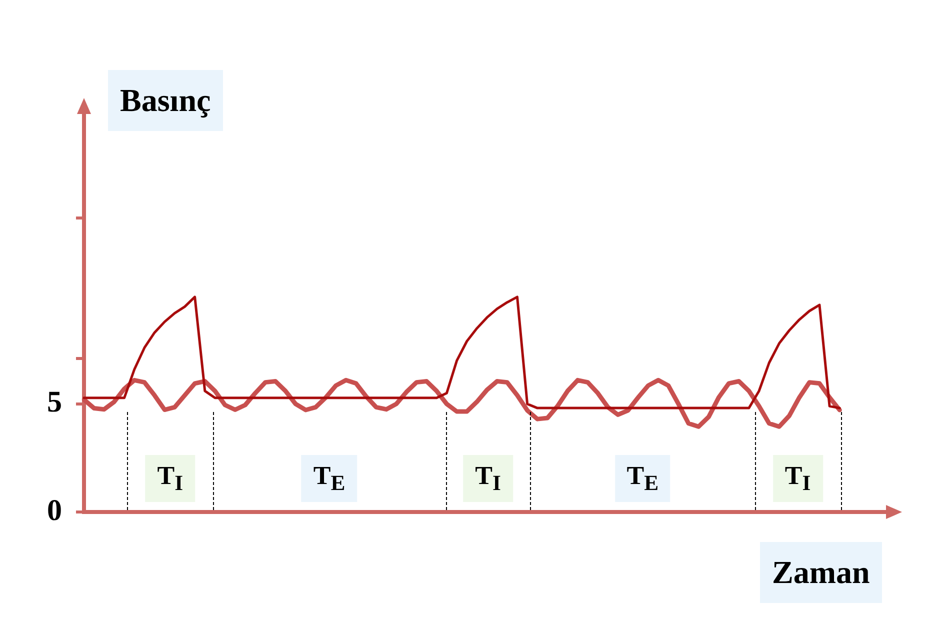  I want to click on y-tick-label: 0, so click(54, 510).